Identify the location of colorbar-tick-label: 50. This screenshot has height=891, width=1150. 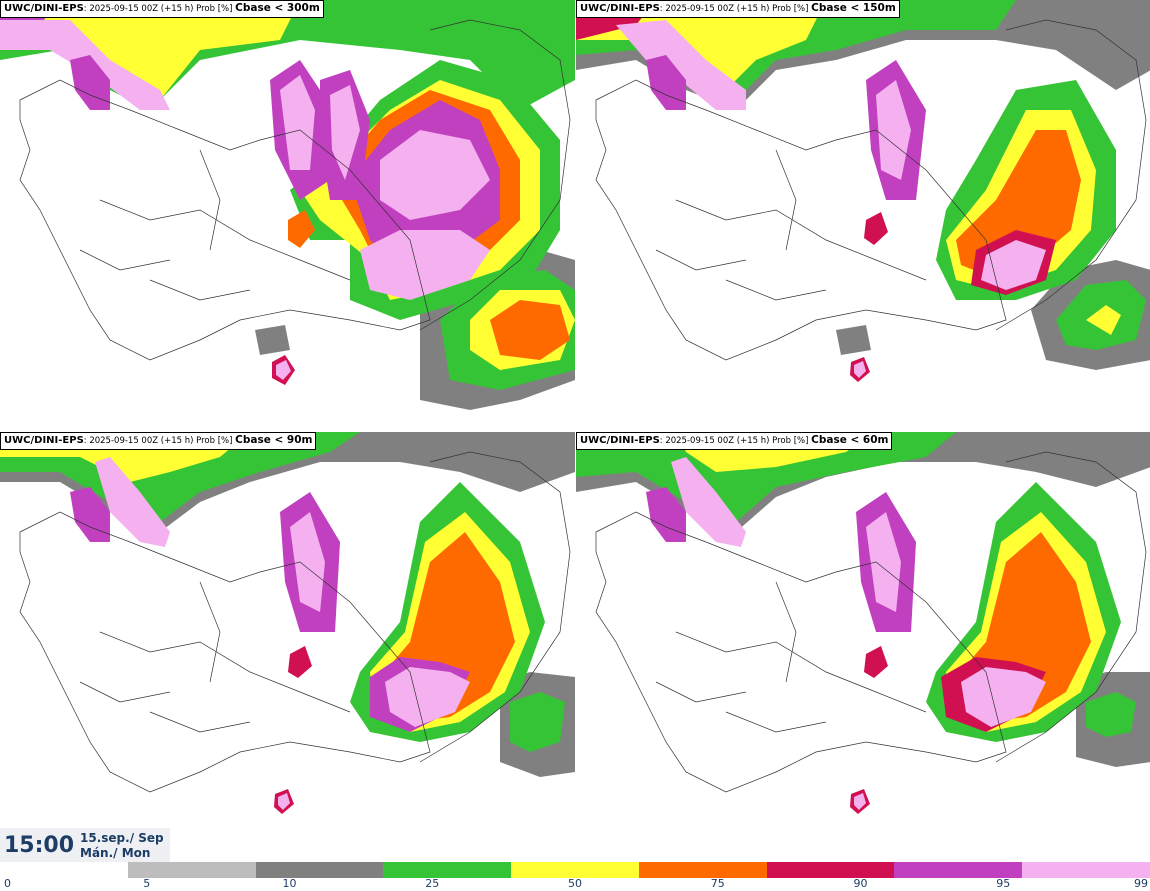
(575, 883).